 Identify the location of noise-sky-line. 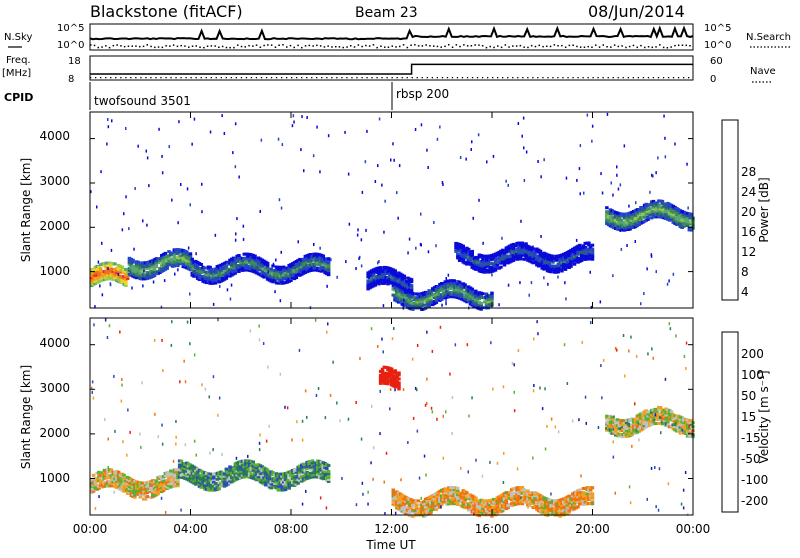
(391, 33).